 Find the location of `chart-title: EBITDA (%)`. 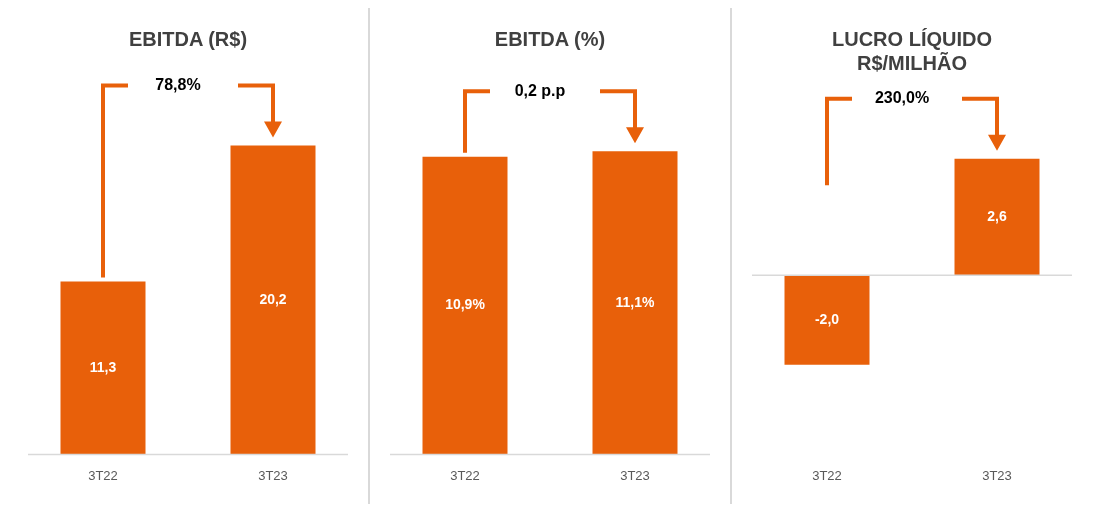

chart-title: EBITDA (%) is located at coordinates (550, 38).